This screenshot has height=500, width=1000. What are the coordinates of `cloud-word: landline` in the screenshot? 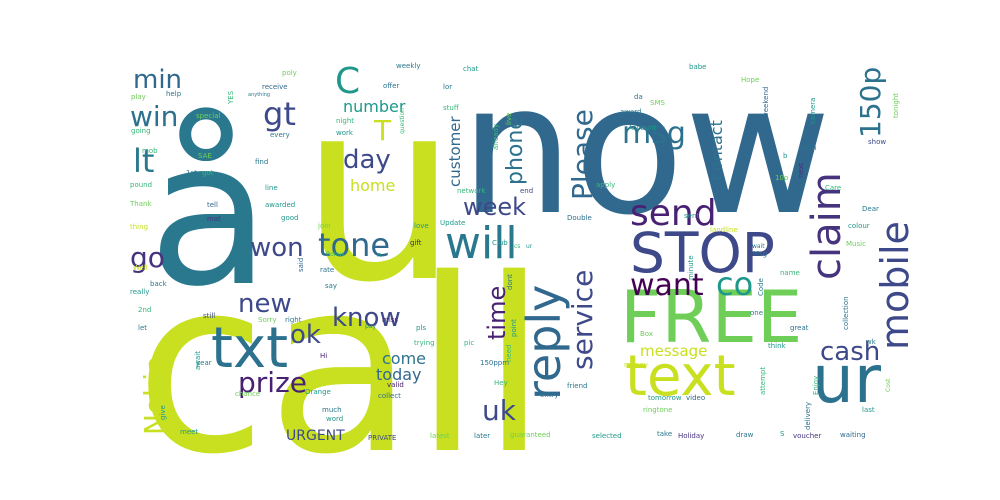 It's located at (724, 230).